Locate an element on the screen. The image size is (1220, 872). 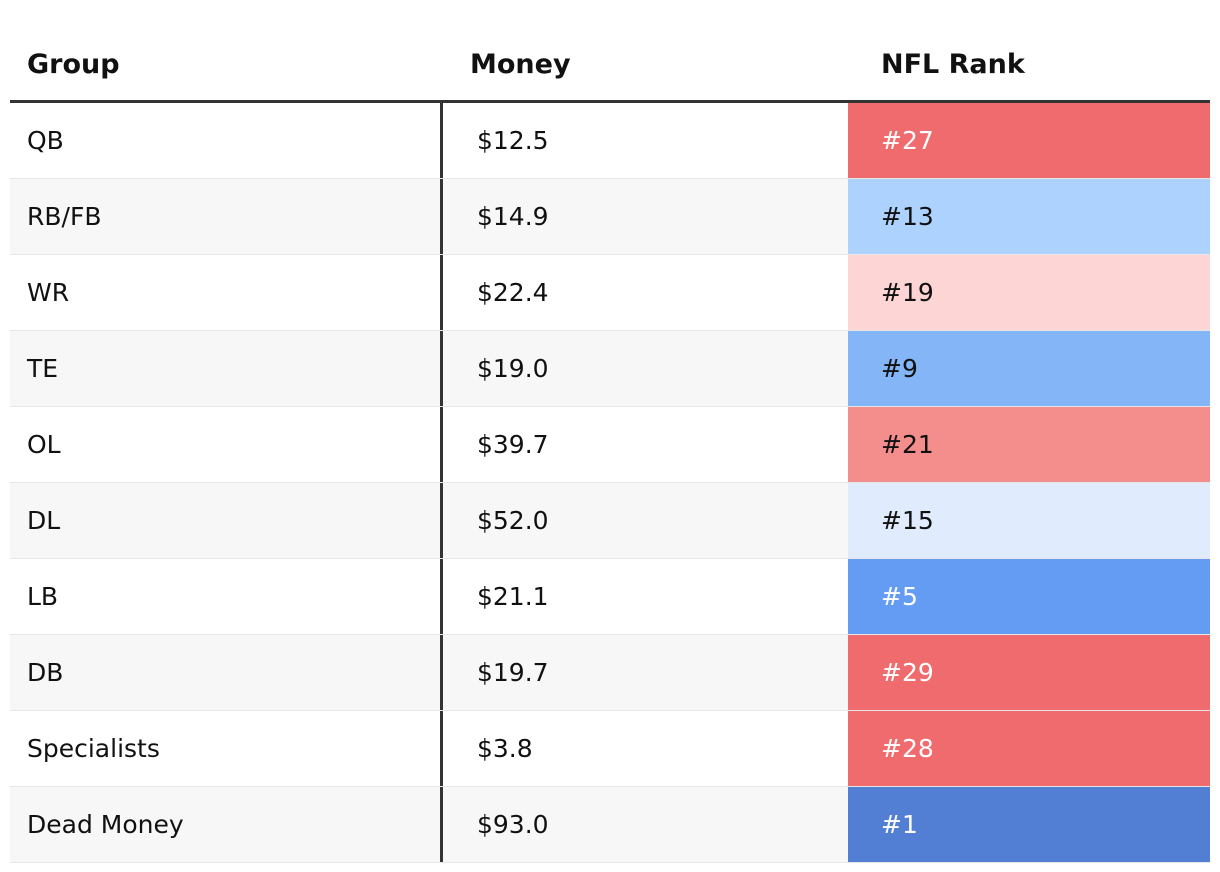
table-cell: Dead Money is located at coordinates (226, 824).